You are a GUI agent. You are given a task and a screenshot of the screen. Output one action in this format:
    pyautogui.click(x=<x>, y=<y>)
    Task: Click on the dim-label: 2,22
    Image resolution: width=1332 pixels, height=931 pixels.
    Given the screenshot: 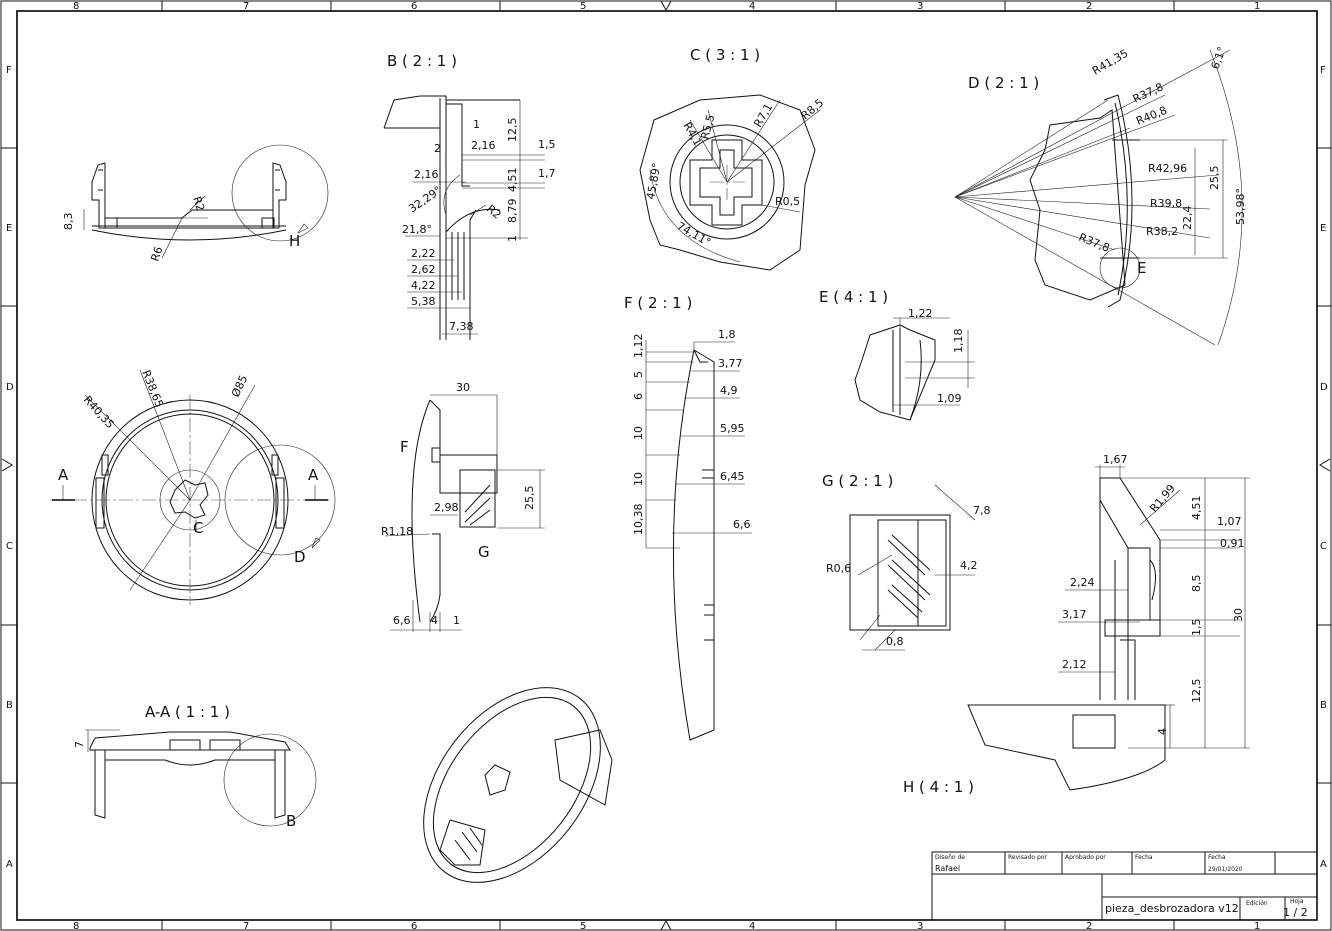 What is the action you would take?
    pyautogui.click(x=423, y=253)
    